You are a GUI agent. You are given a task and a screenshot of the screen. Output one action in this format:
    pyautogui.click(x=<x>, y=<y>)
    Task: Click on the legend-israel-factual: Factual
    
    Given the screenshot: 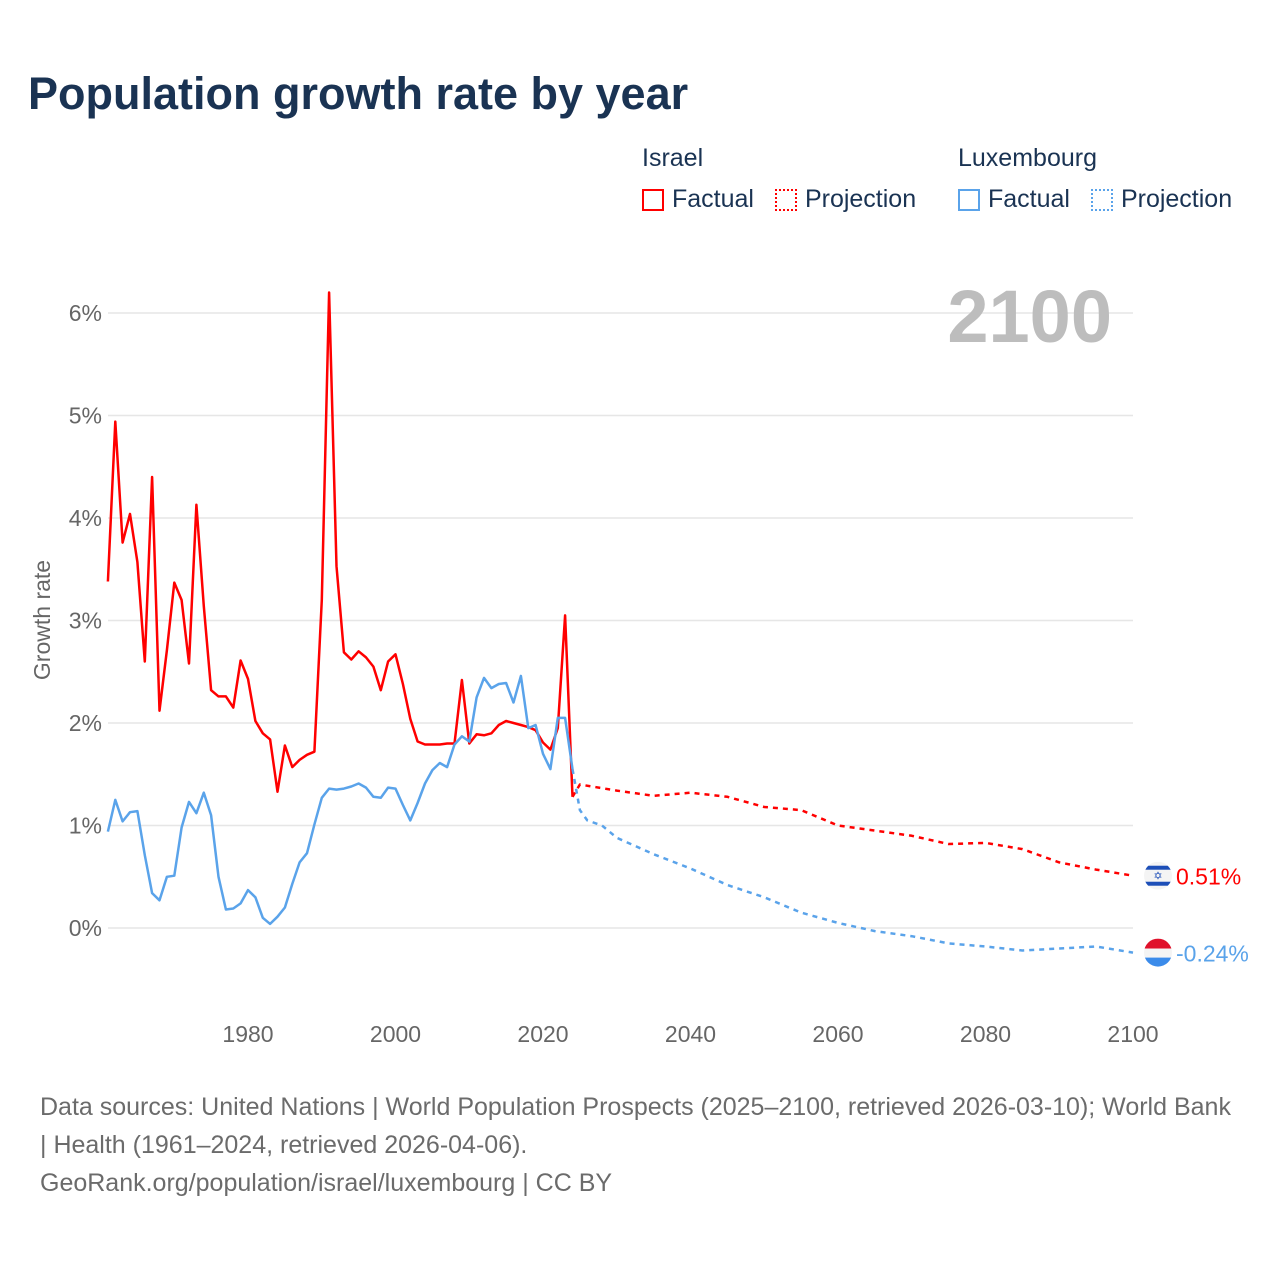 What is the action you would take?
    pyautogui.click(x=698, y=199)
    